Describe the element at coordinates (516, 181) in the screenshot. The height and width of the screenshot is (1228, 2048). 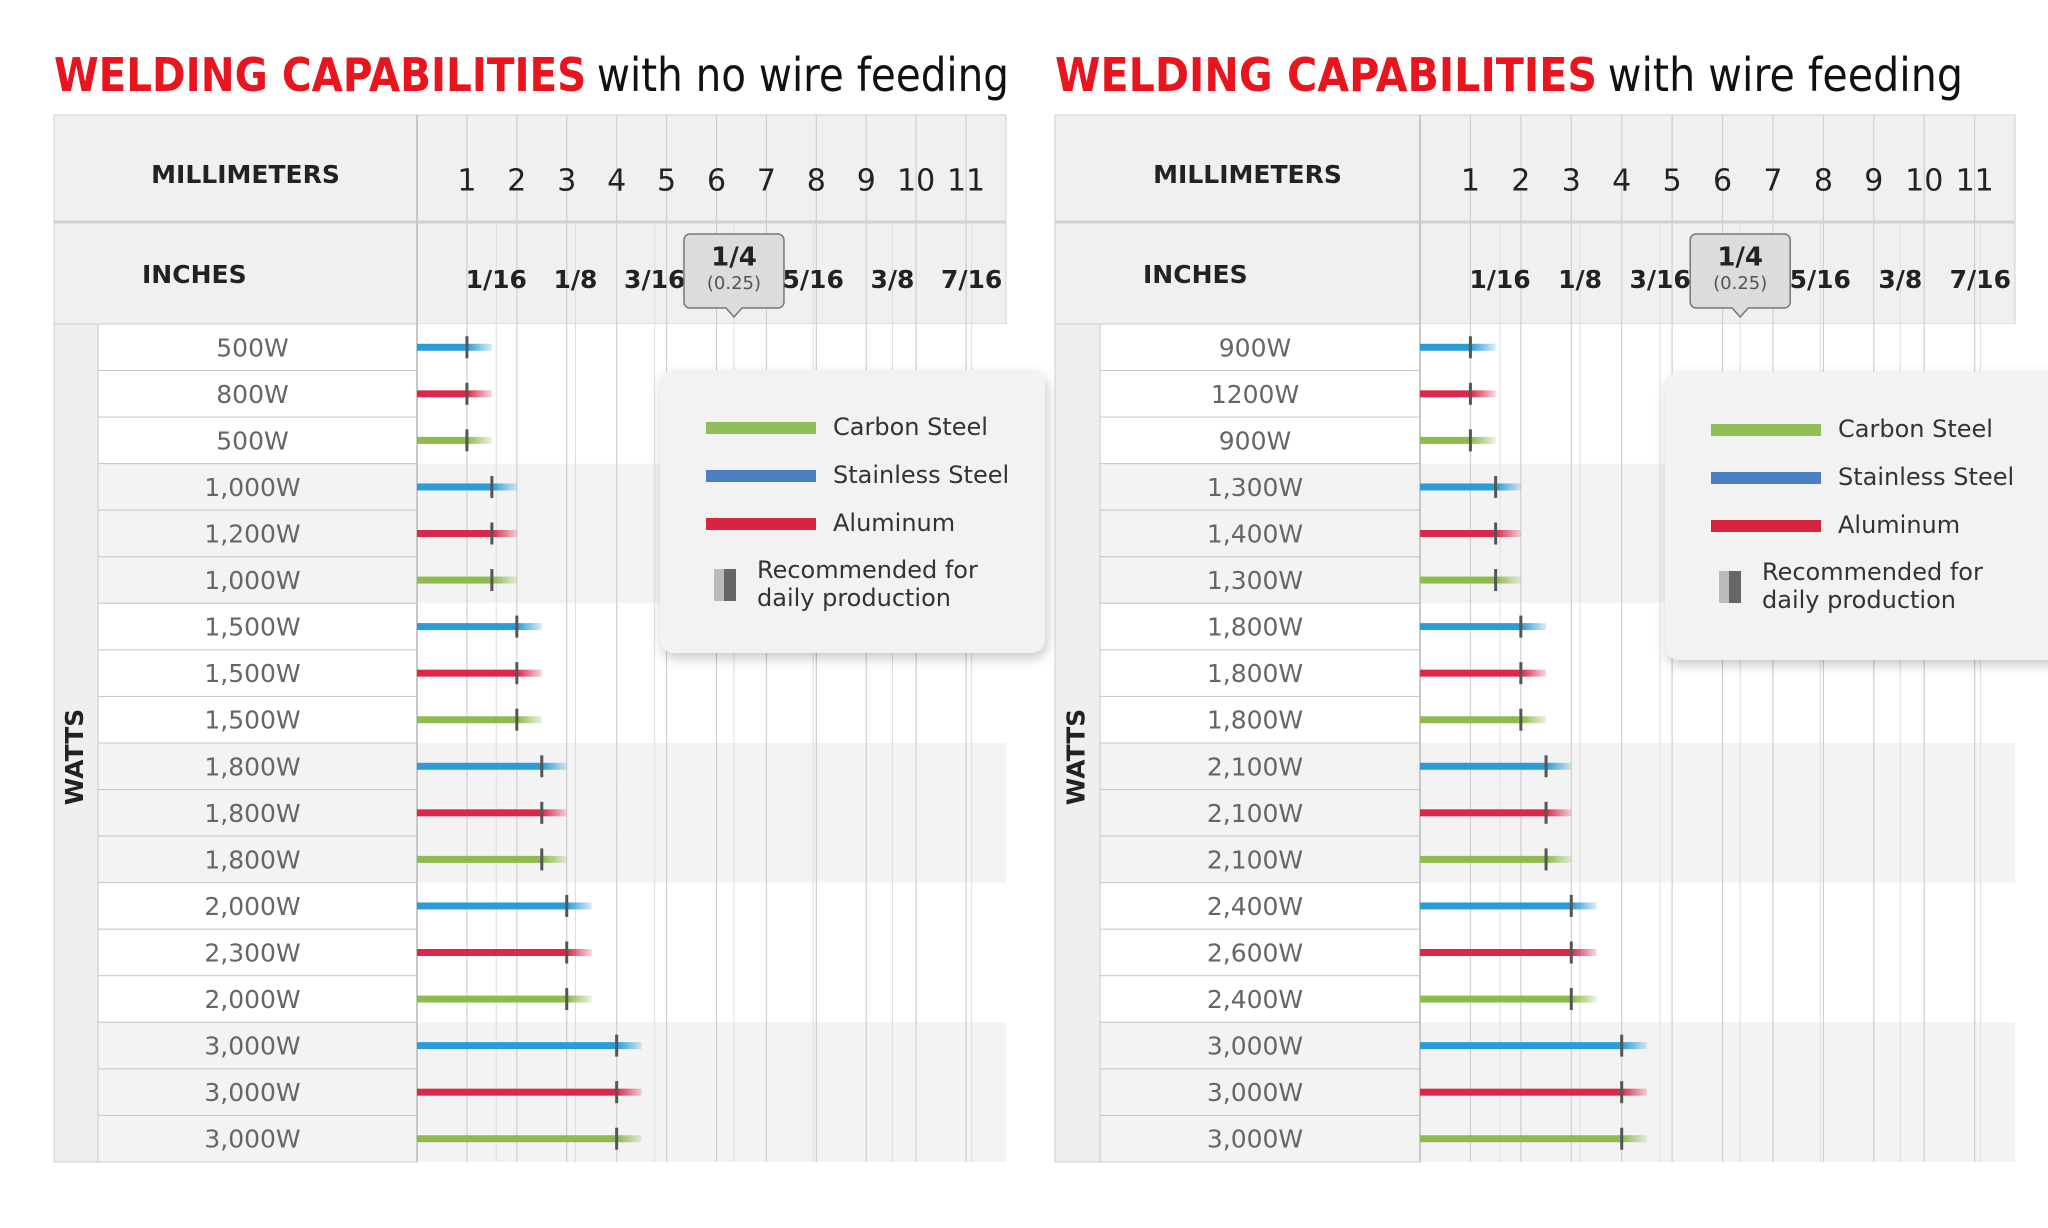
I see `mm-tick-label: 2` at that location.